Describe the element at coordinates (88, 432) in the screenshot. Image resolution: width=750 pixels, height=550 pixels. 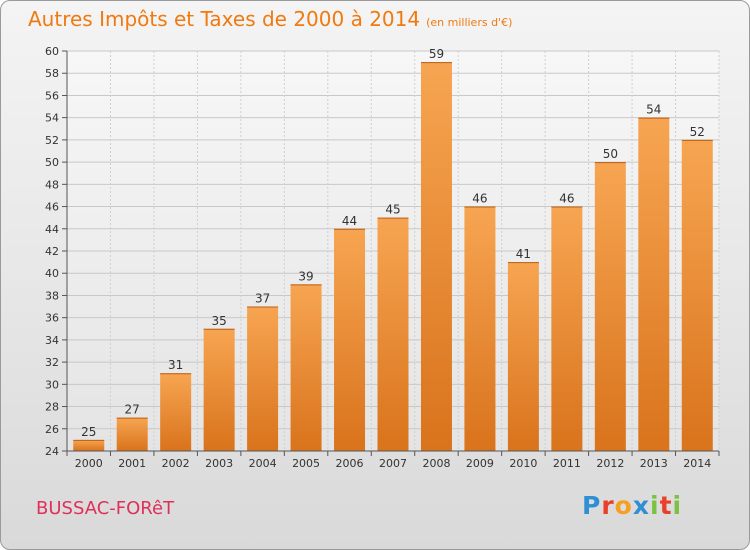
I see `data-label: 25` at that location.